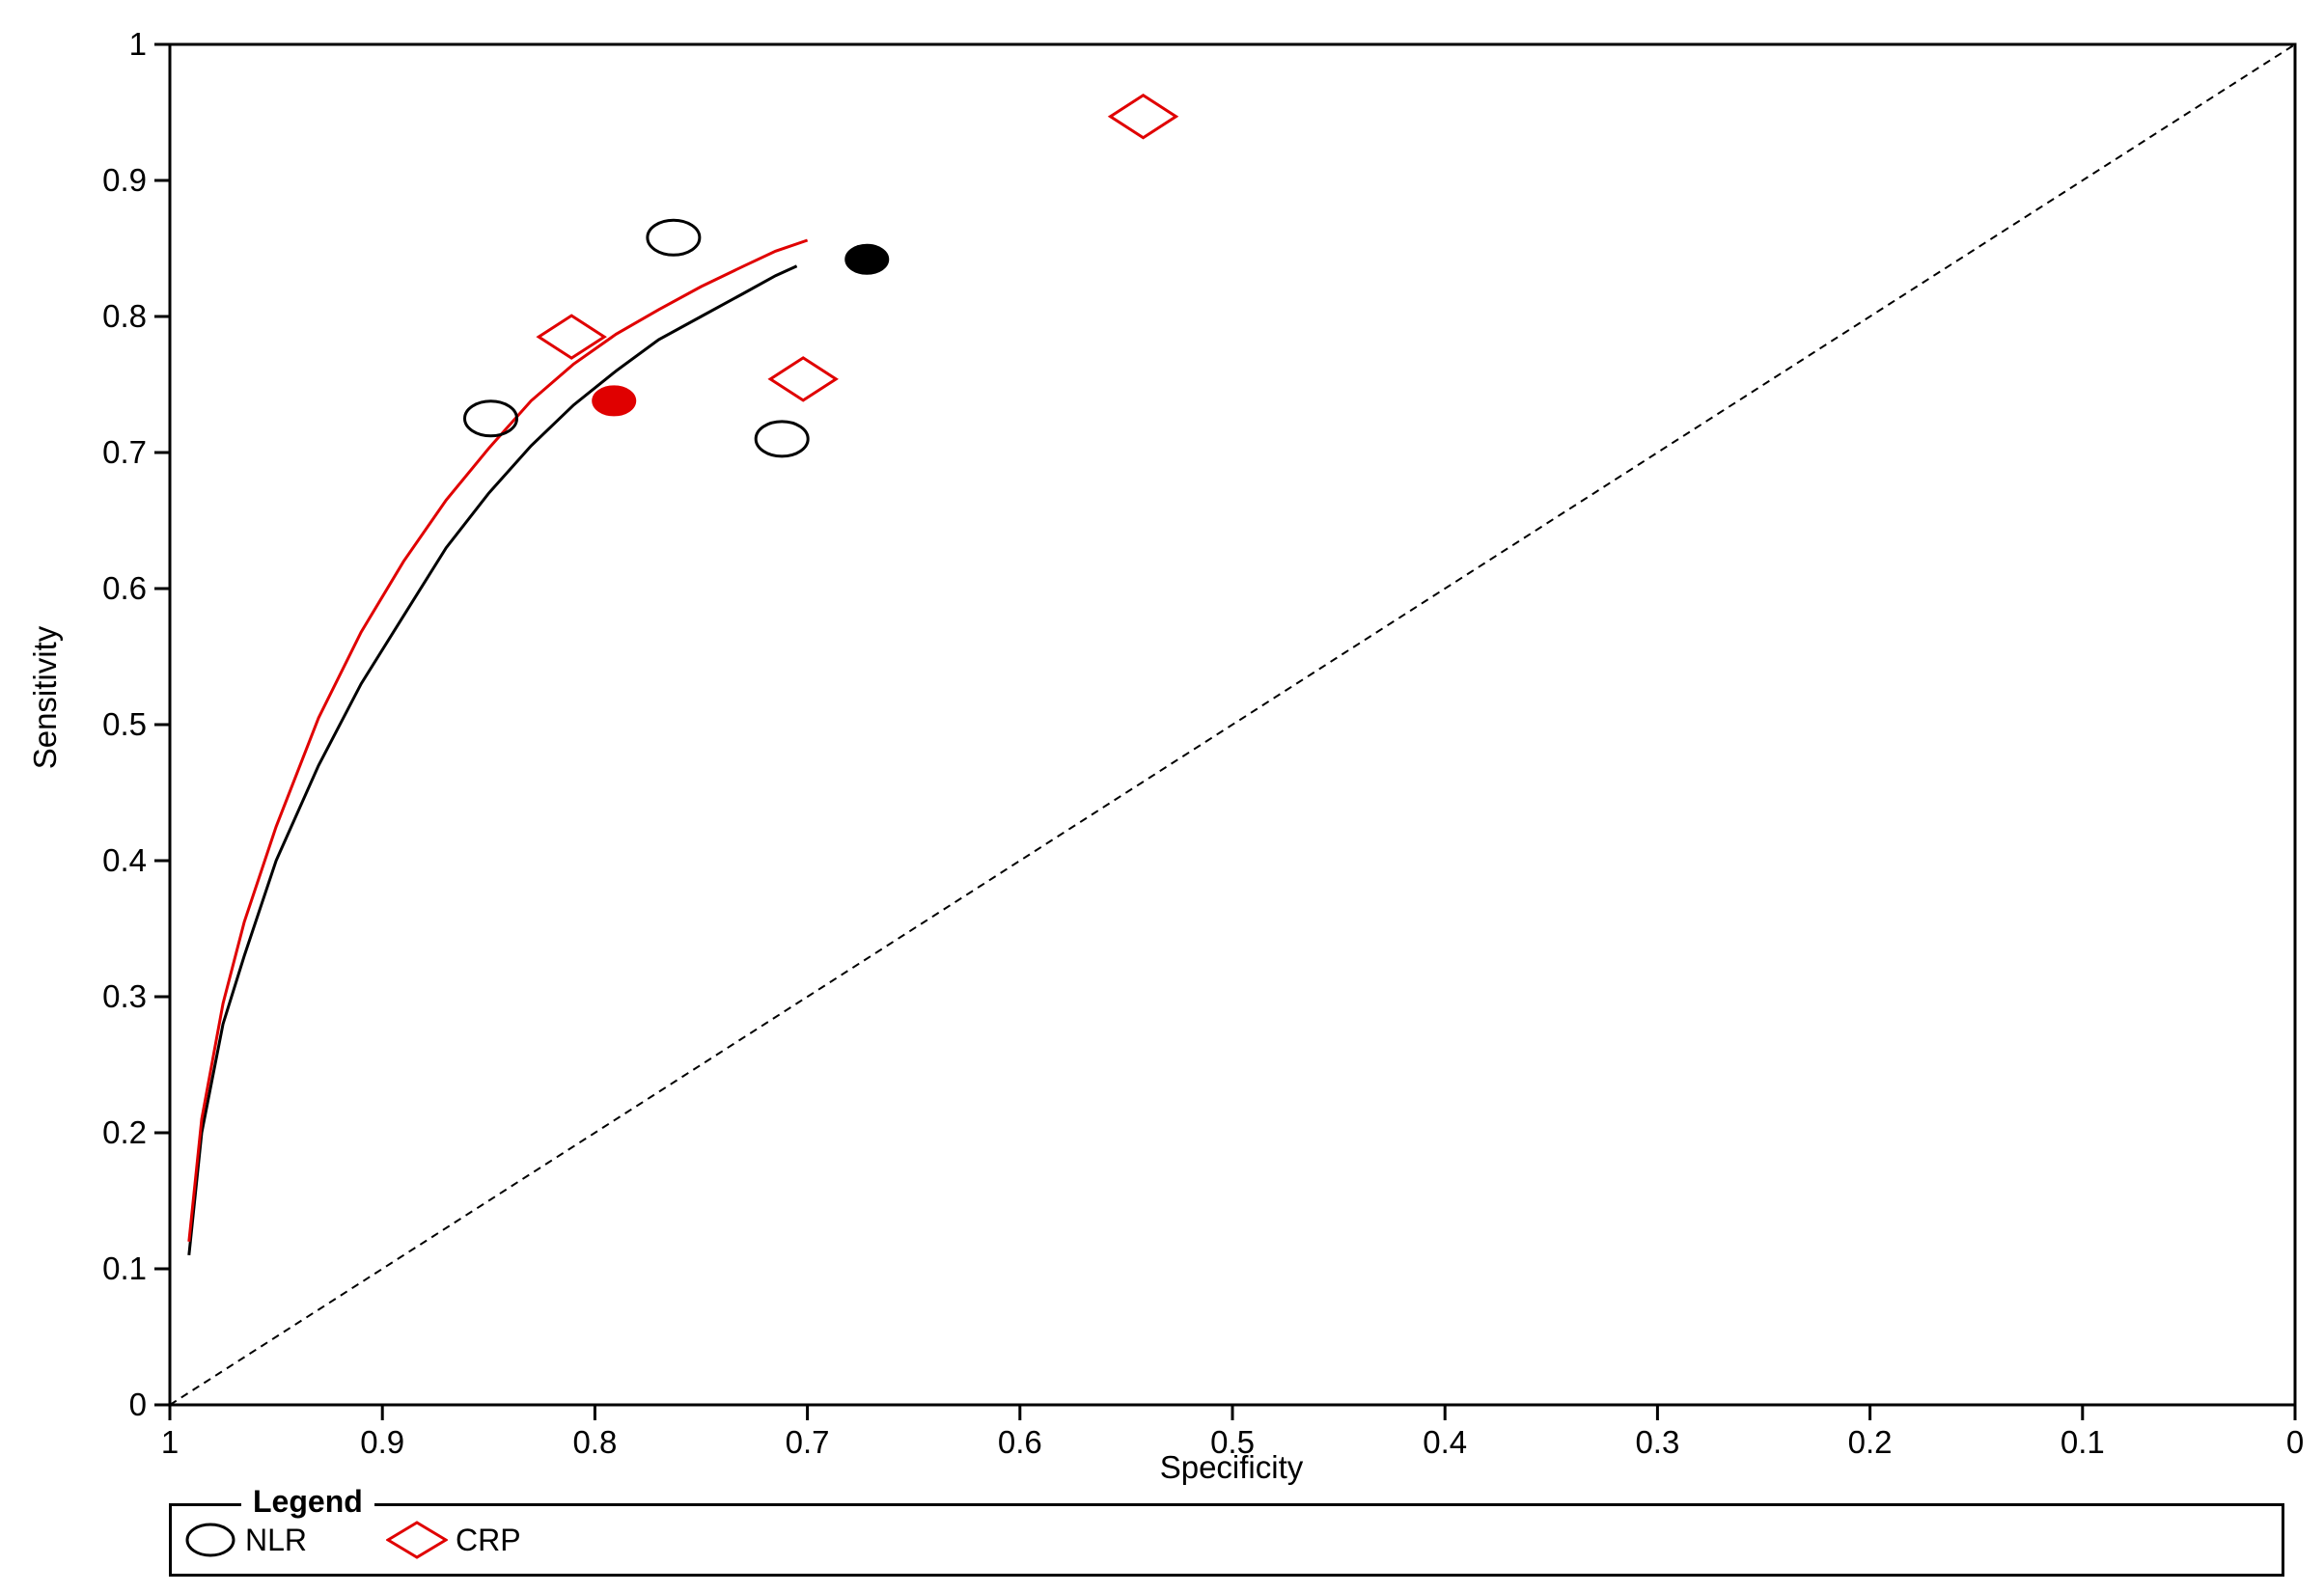 Image resolution: width=2324 pixels, height=1593 pixels. What do you see at coordinates (821, 275) in the screenshot?
I see `point-layer` at bounding box center [821, 275].